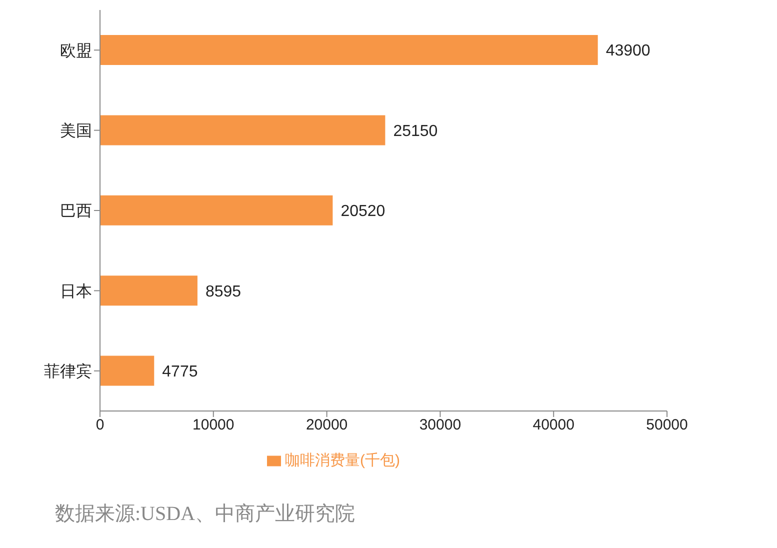  Describe the element at coordinates (213, 425) in the screenshot. I see `x-tick-label: 10000` at that location.